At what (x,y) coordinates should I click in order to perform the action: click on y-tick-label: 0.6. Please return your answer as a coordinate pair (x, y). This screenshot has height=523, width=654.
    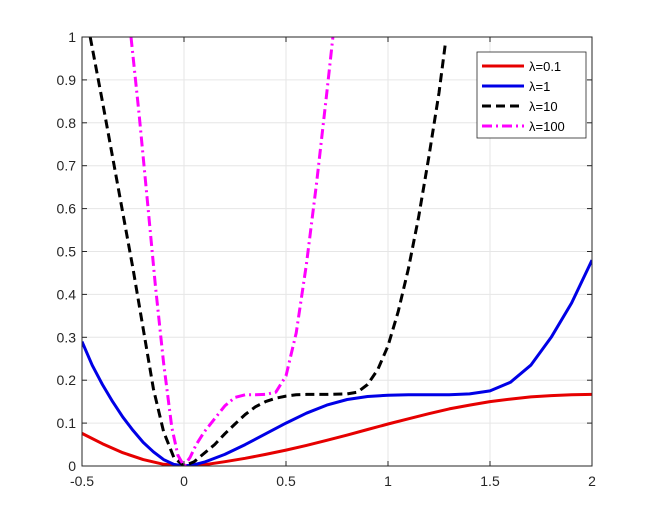
    Looking at the image, I should click on (67, 209).